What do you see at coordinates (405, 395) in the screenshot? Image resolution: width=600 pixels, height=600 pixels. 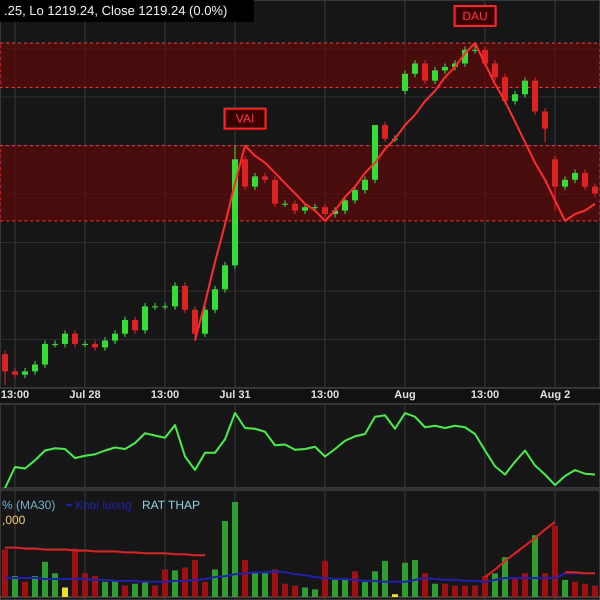 I see `x-tick-label: Aug` at bounding box center [405, 395].